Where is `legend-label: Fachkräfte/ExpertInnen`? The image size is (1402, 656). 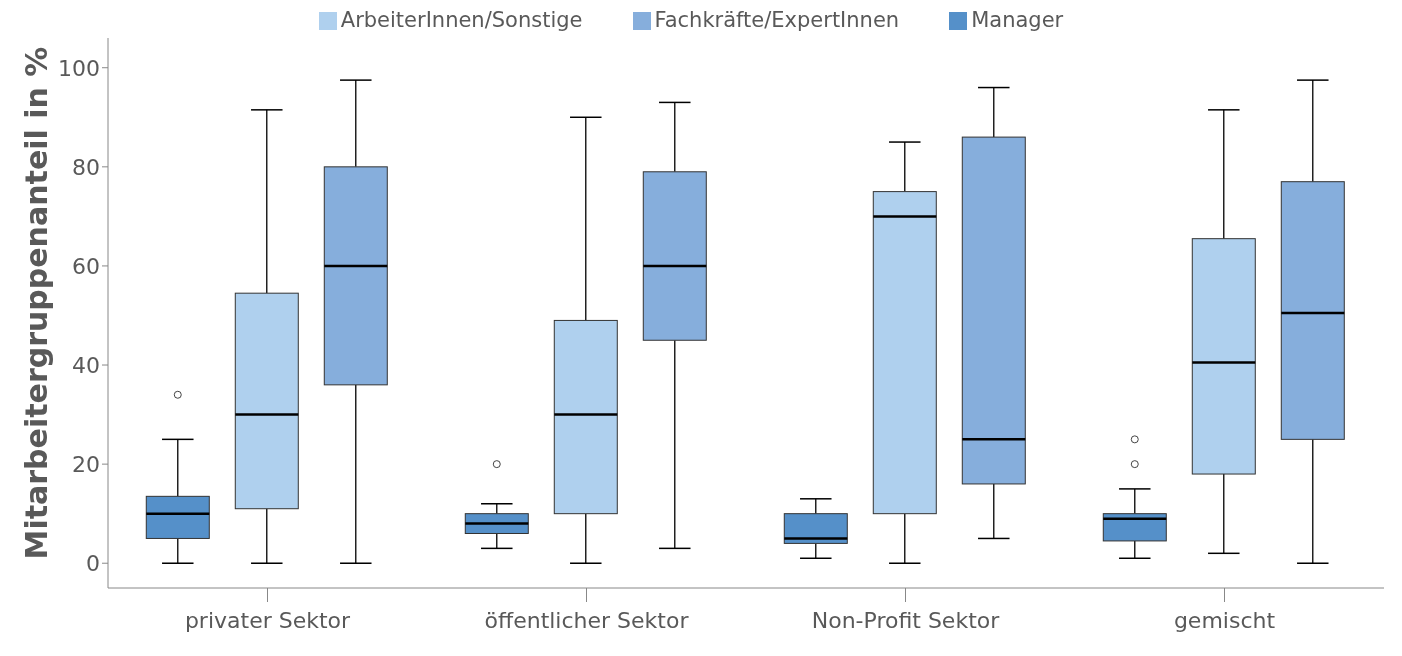 legend-label: Fachkräfte/ExpertInnen is located at coordinates (777, 20).